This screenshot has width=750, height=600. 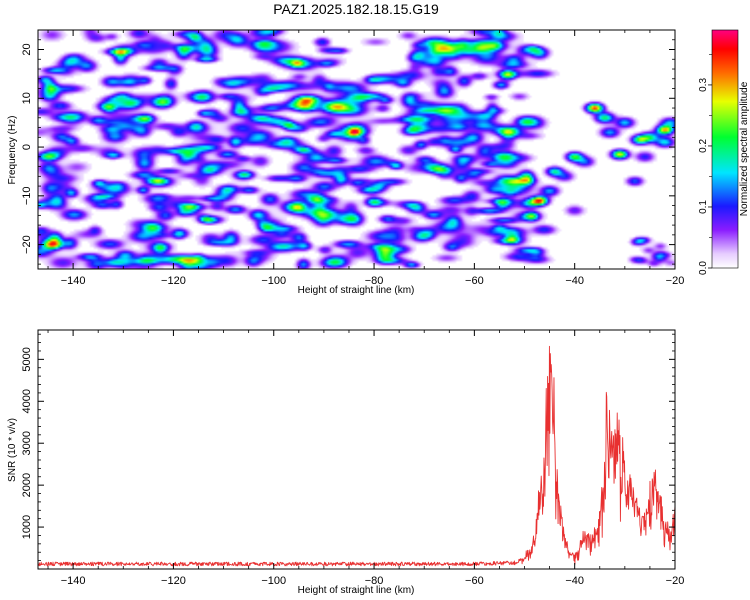 I want to click on colorbar-tick-label: 0.2, so click(x=703, y=146).